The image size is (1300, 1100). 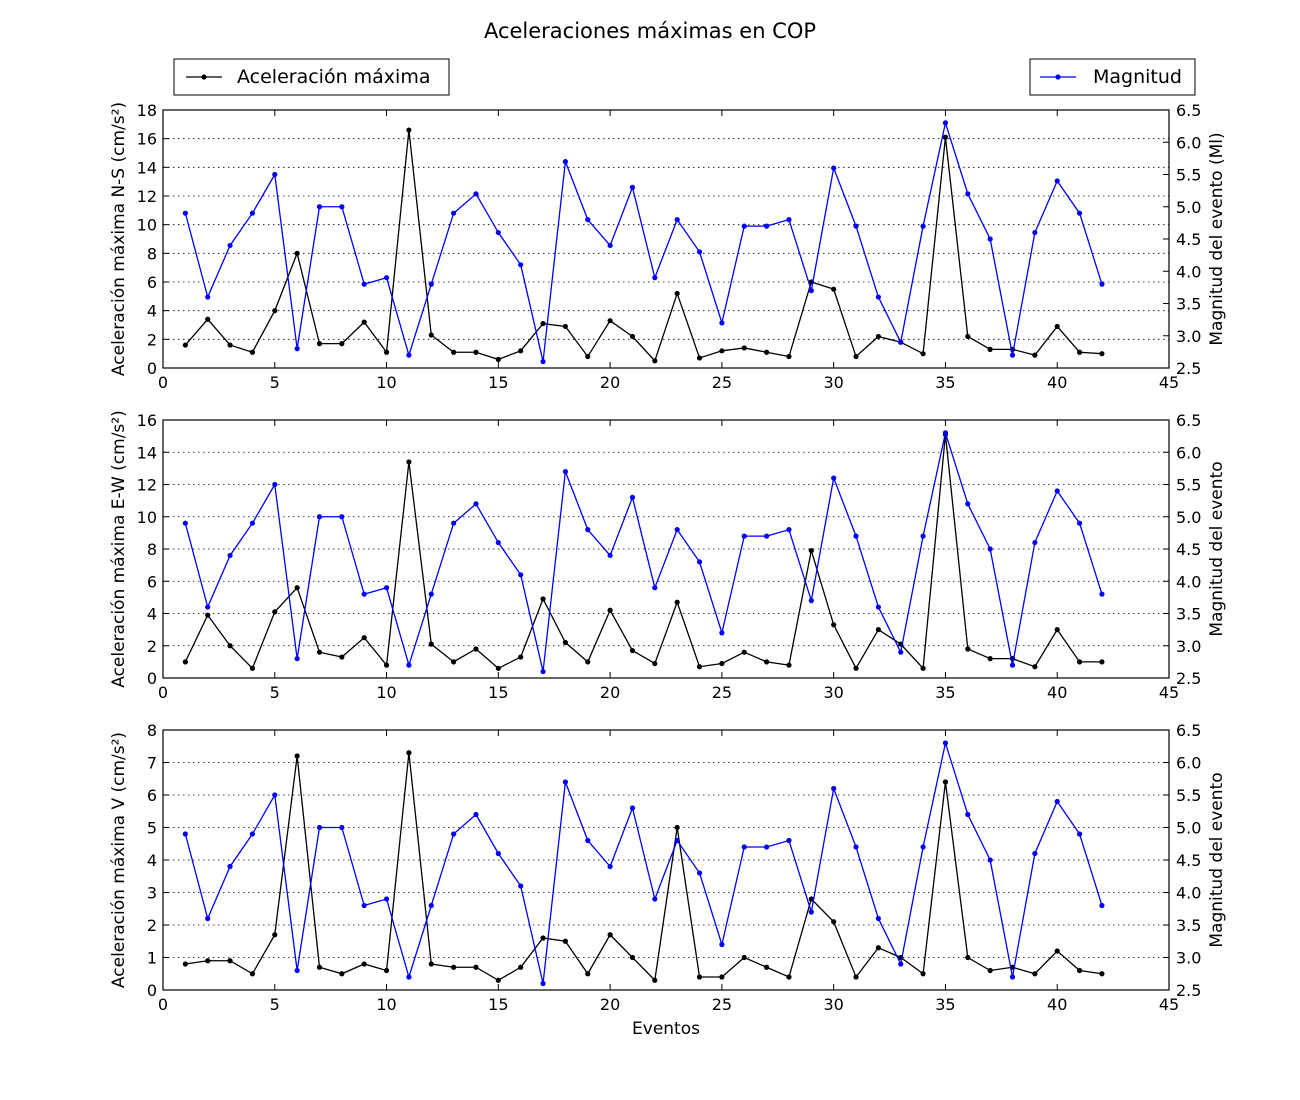 What do you see at coordinates (1217, 238) in the screenshot?
I see `y2-axis-label-ns: Magnitud del evento (Ml)` at bounding box center [1217, 238].